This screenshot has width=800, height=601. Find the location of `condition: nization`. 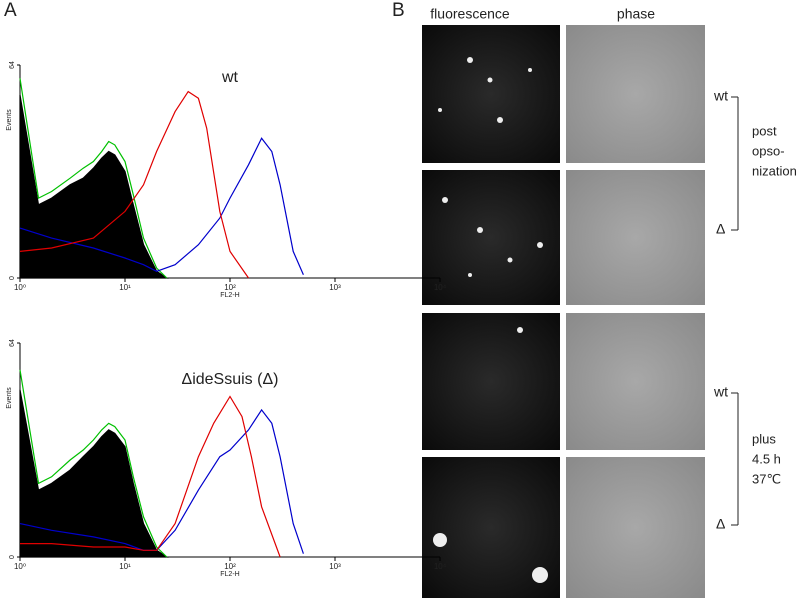

condition: nization is located at coordinates (774, 170).